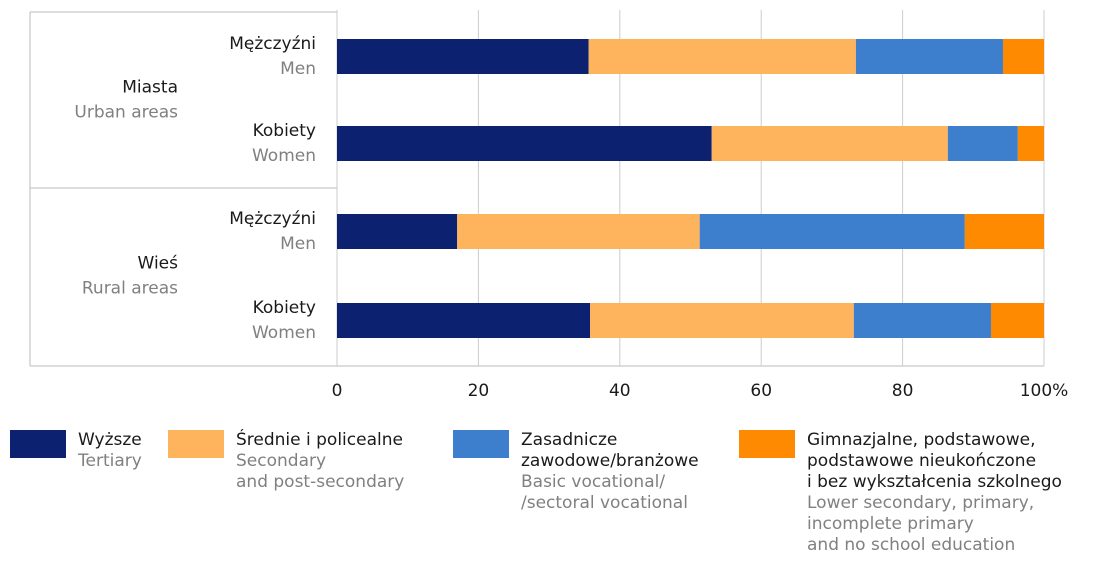  I want to click on group-label: Wieś, so click(158, 264).